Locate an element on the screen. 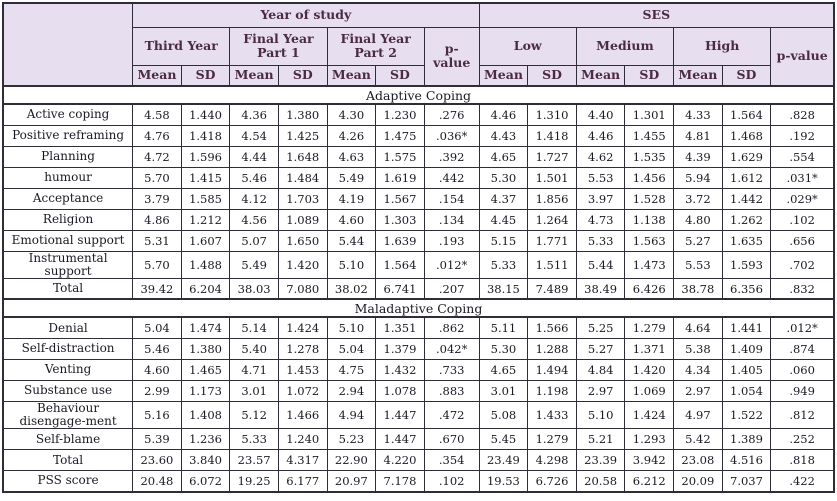  value-cell: 23.49 is located at coordinates (503, 460).